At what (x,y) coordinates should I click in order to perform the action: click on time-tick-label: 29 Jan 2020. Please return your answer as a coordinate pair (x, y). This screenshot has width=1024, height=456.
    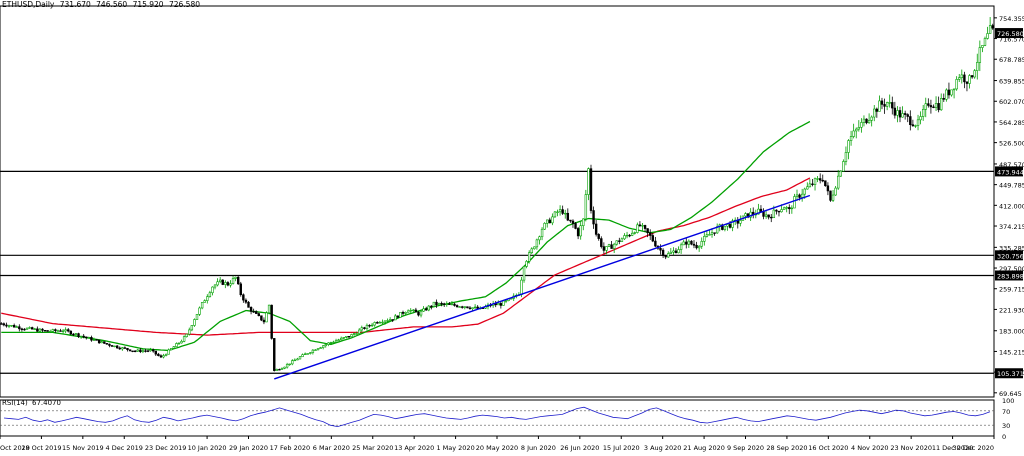
    Looking at the image, I should click on (248, 448).